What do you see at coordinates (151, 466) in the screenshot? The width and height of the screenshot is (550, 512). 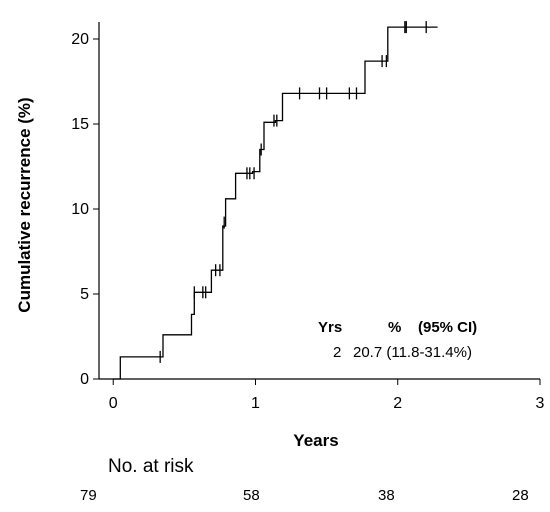 I see `risk-table-title: No. at risk` at bounding box center [151, 466].